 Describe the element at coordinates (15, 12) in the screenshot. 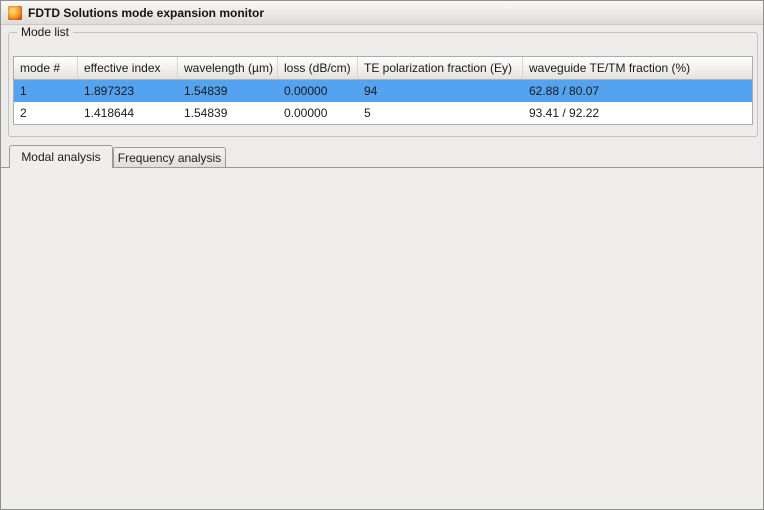

I see `app-icon` at that location.